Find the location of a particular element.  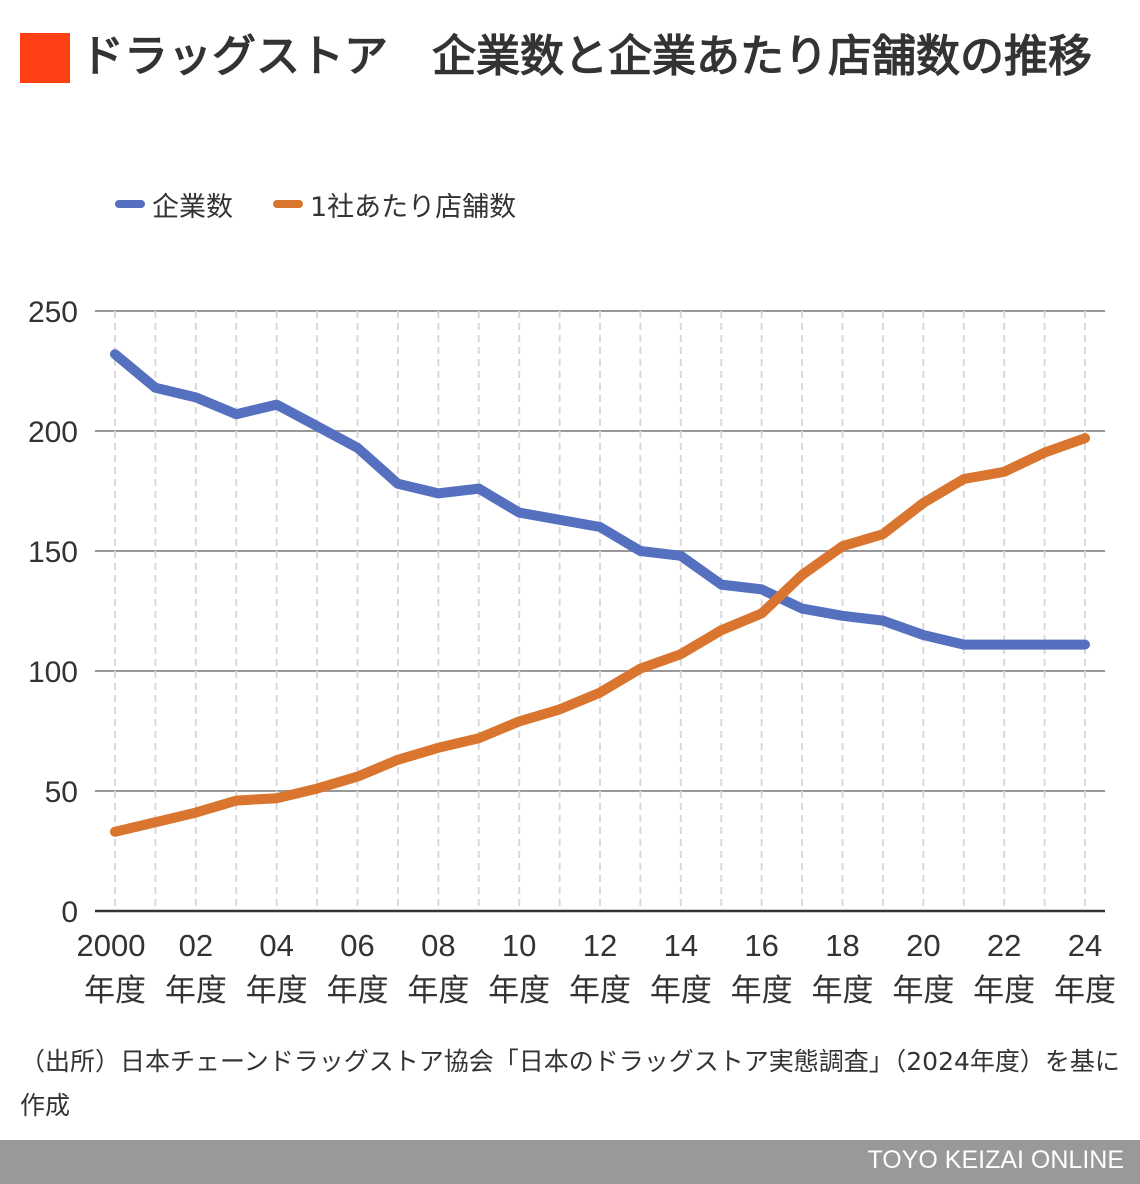

legend-label-companies: 企業数 is located at coordinates (192, 207).